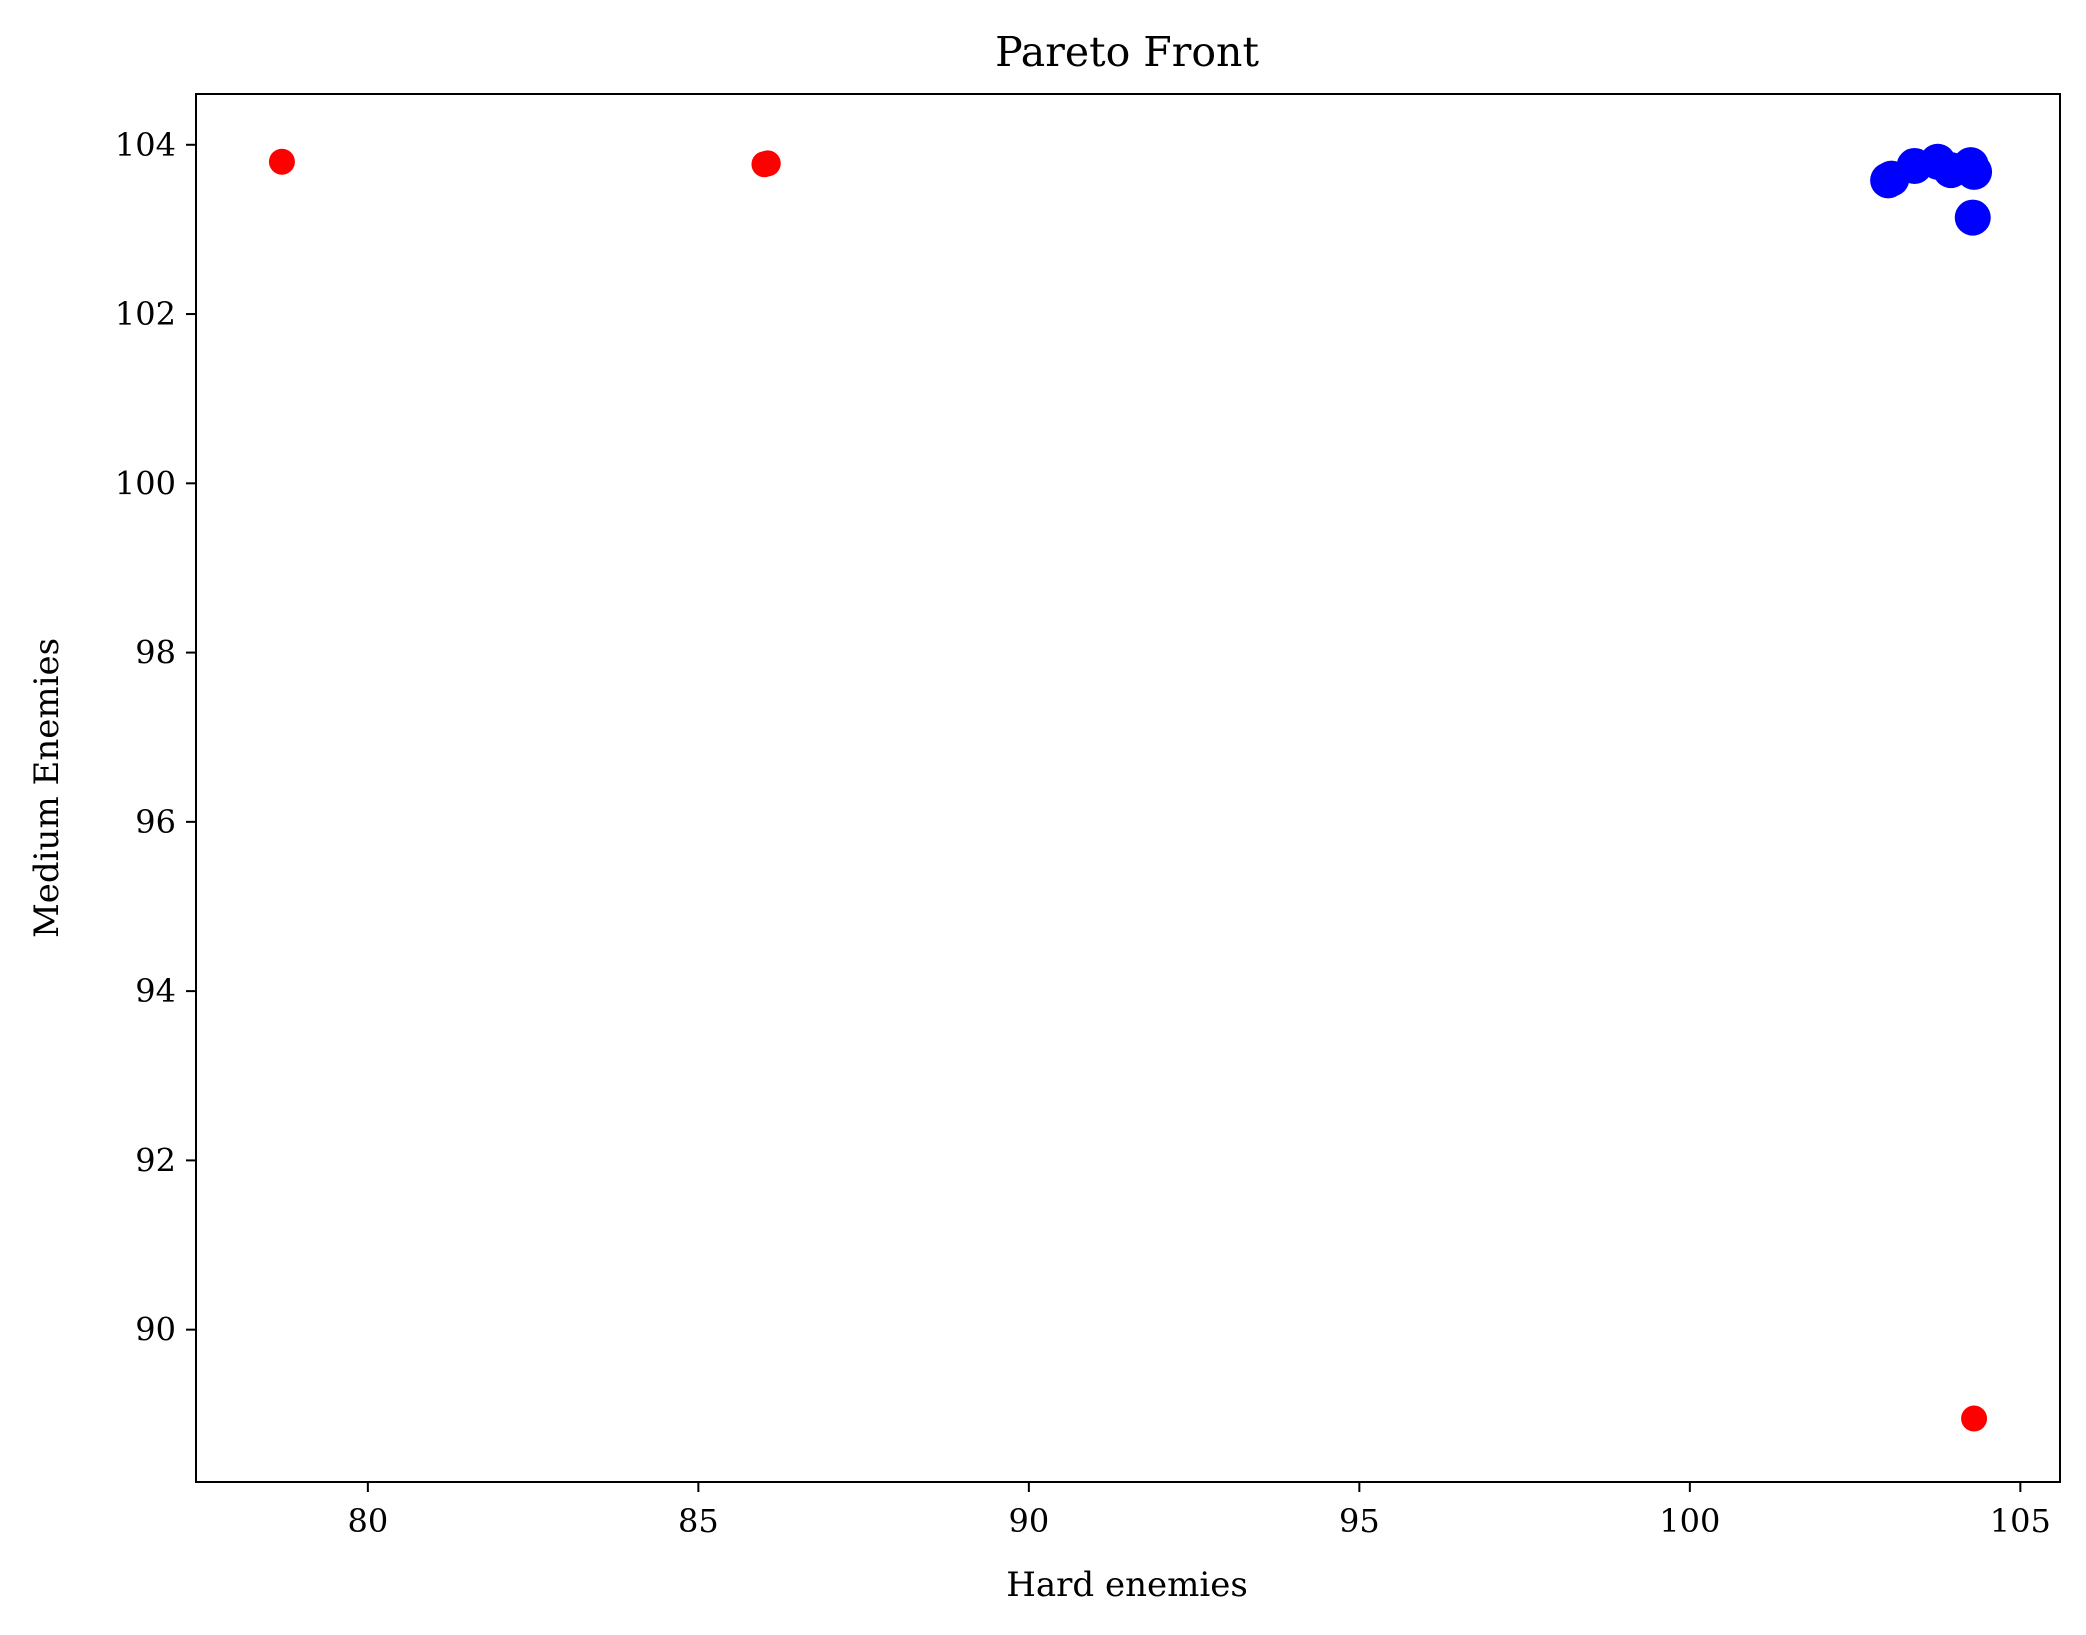 The image size is (2086, 1635). I want to click on y-tick-label: 98, so click(155, 653).